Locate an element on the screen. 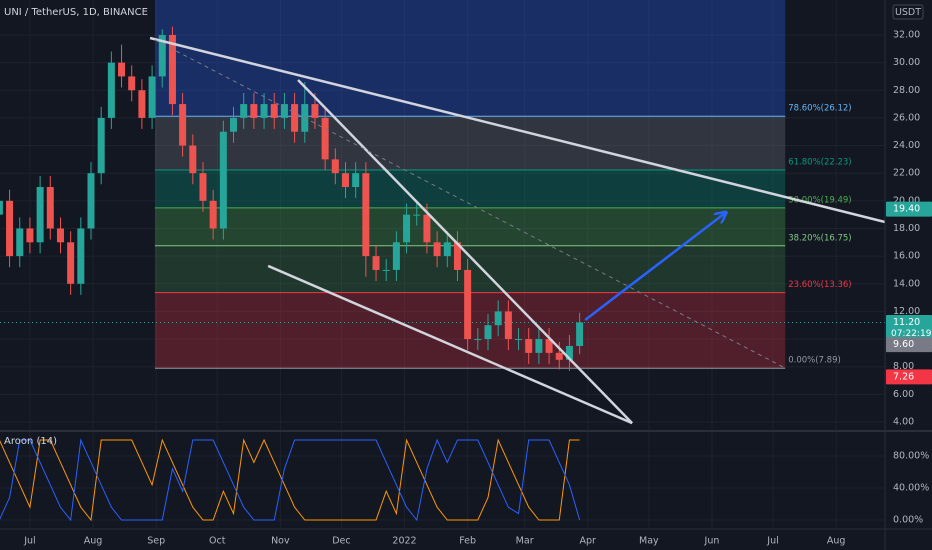 The width and height of the screenshot is (932, 550). y-tick-label: 24.00 is located at coordinates (906, 145).